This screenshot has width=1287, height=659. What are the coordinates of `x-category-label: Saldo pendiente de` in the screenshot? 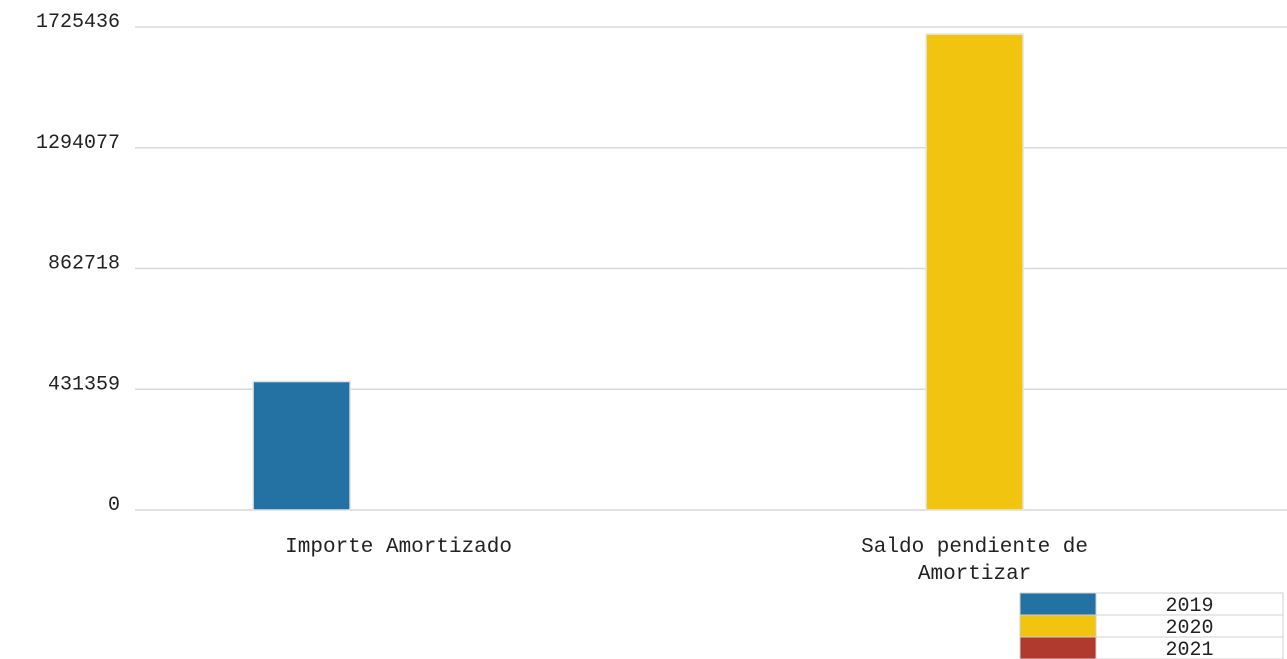 It's located at (974, 547).